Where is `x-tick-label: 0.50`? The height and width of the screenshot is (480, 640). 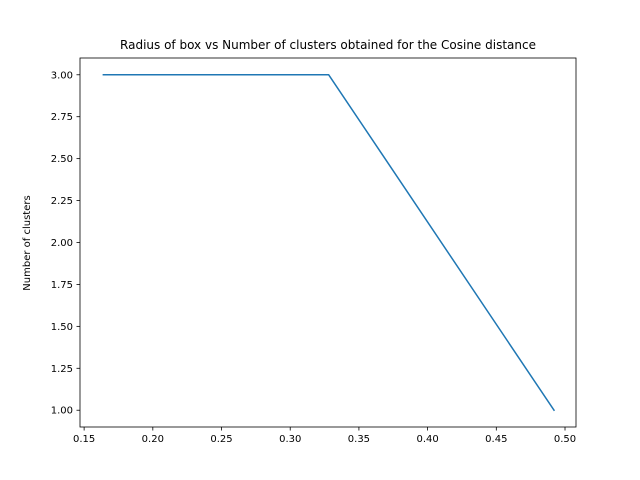 x-tick-label: 0.50 is located at coordinates (565, 439).